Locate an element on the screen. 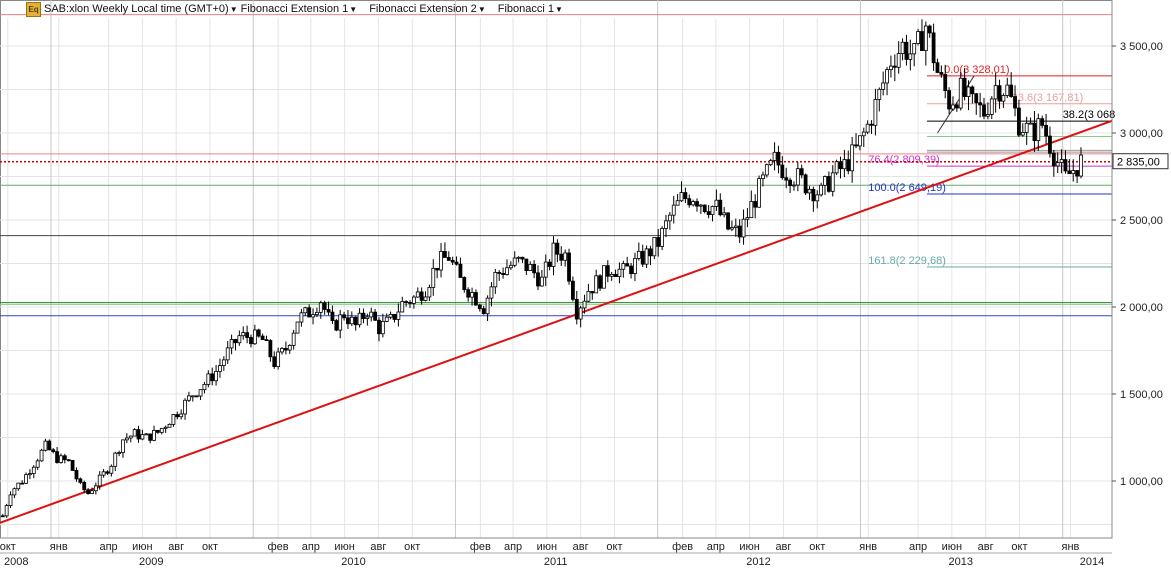  symbol-selector: SAB:xlon Weekly Local time (GMT+0)▼ is located at coordinates (141, 9).